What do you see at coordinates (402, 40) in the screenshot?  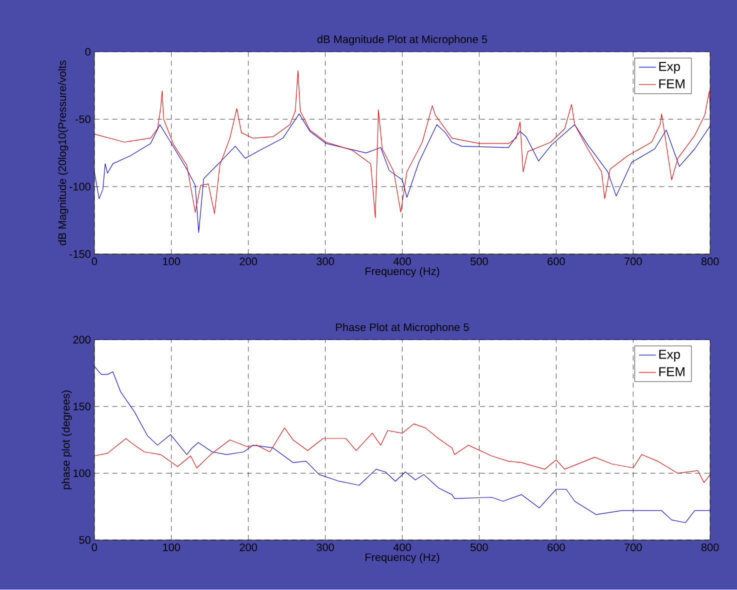 I see `chart-title: dB Magnitude Plot at Microphone 5` at bounding box center [402, 40].